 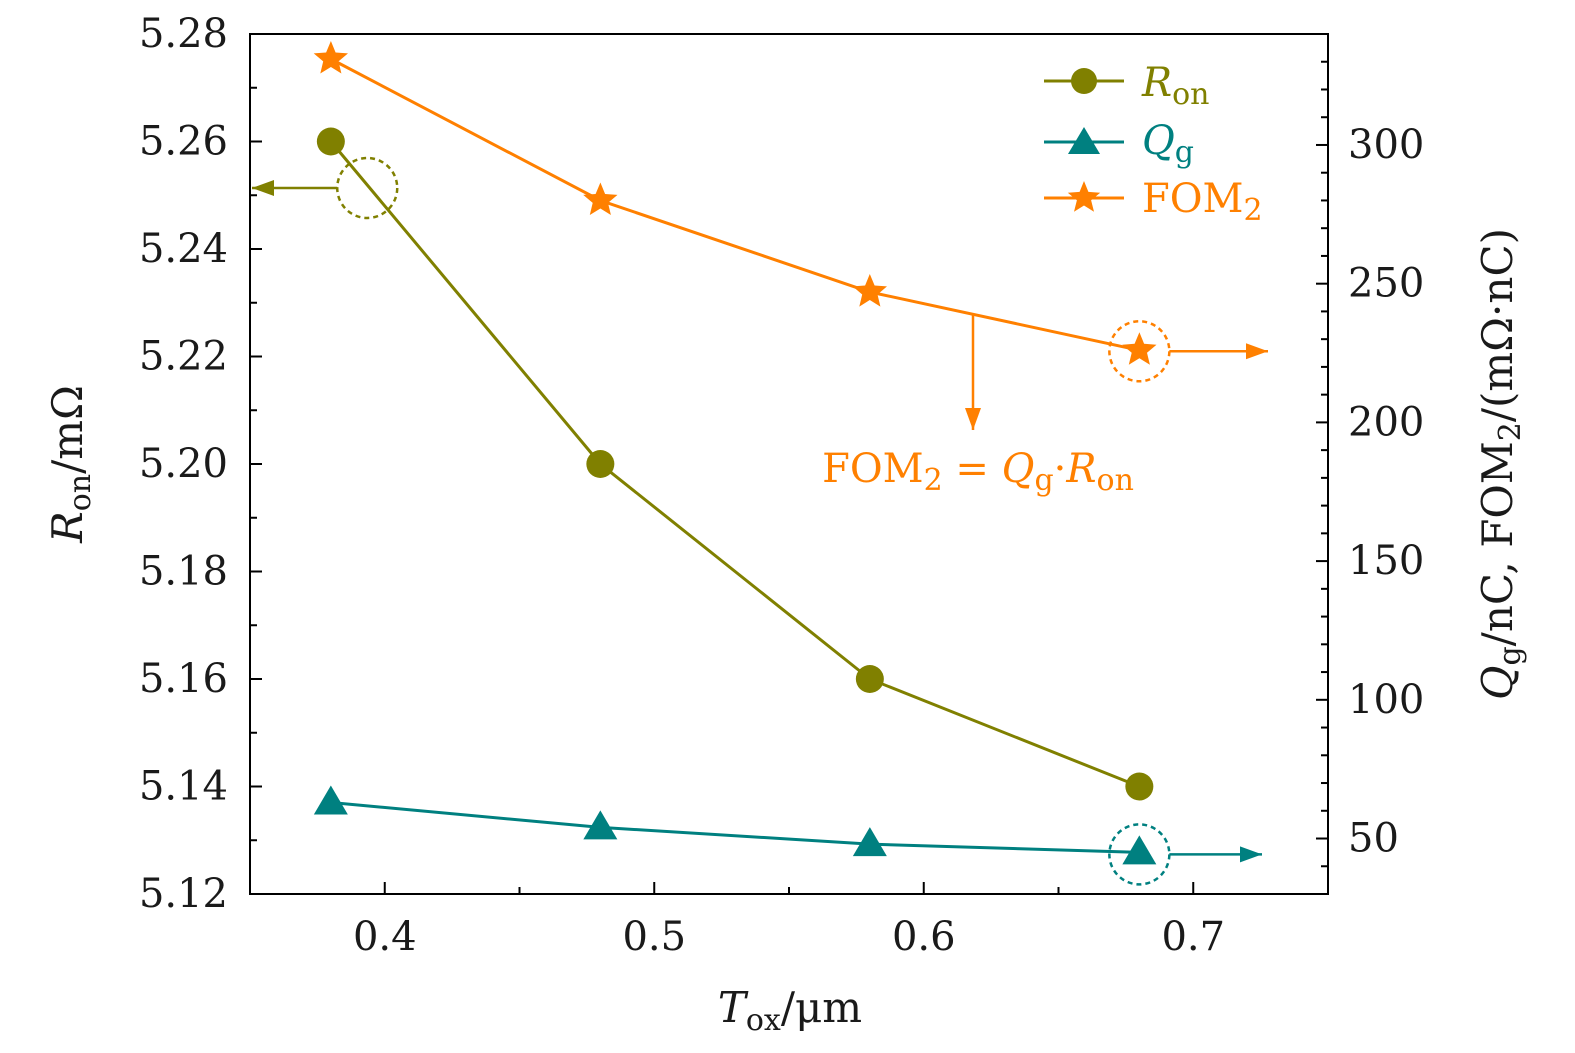 I want to click on y-right-tick-label: 200, so click(x=1386, y=422).